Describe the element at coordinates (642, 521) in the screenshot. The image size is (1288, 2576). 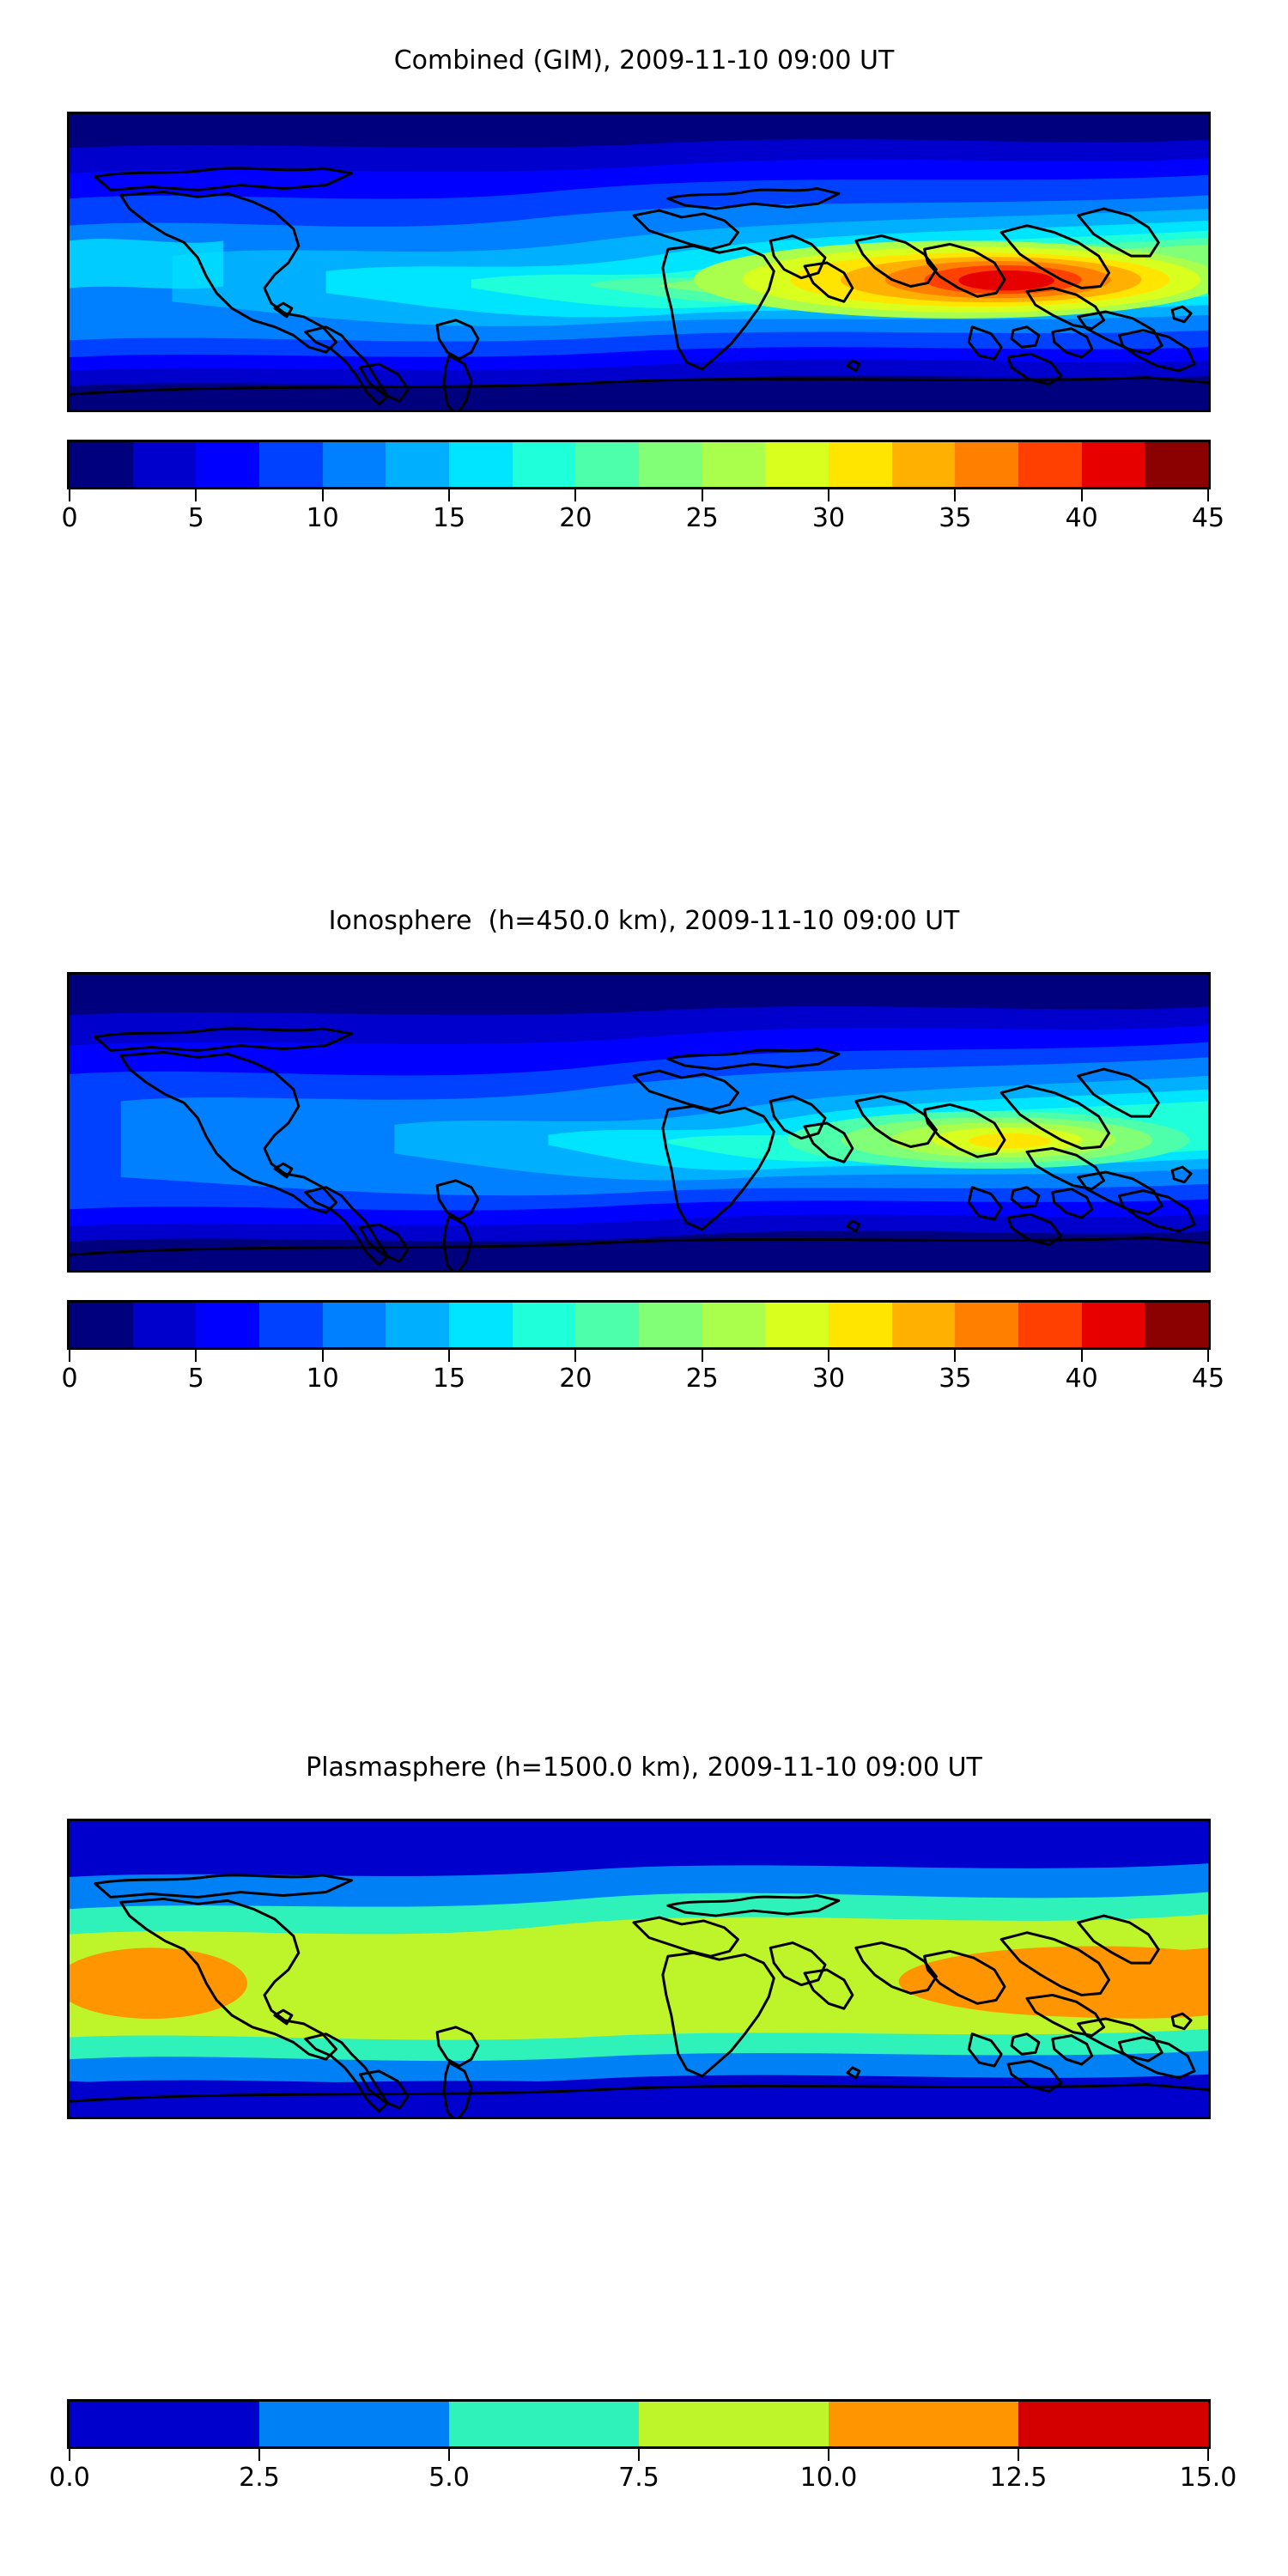
I see `colorbar-labels-1: 0 5 10 15 20 25 30 35 40 45` at that location.